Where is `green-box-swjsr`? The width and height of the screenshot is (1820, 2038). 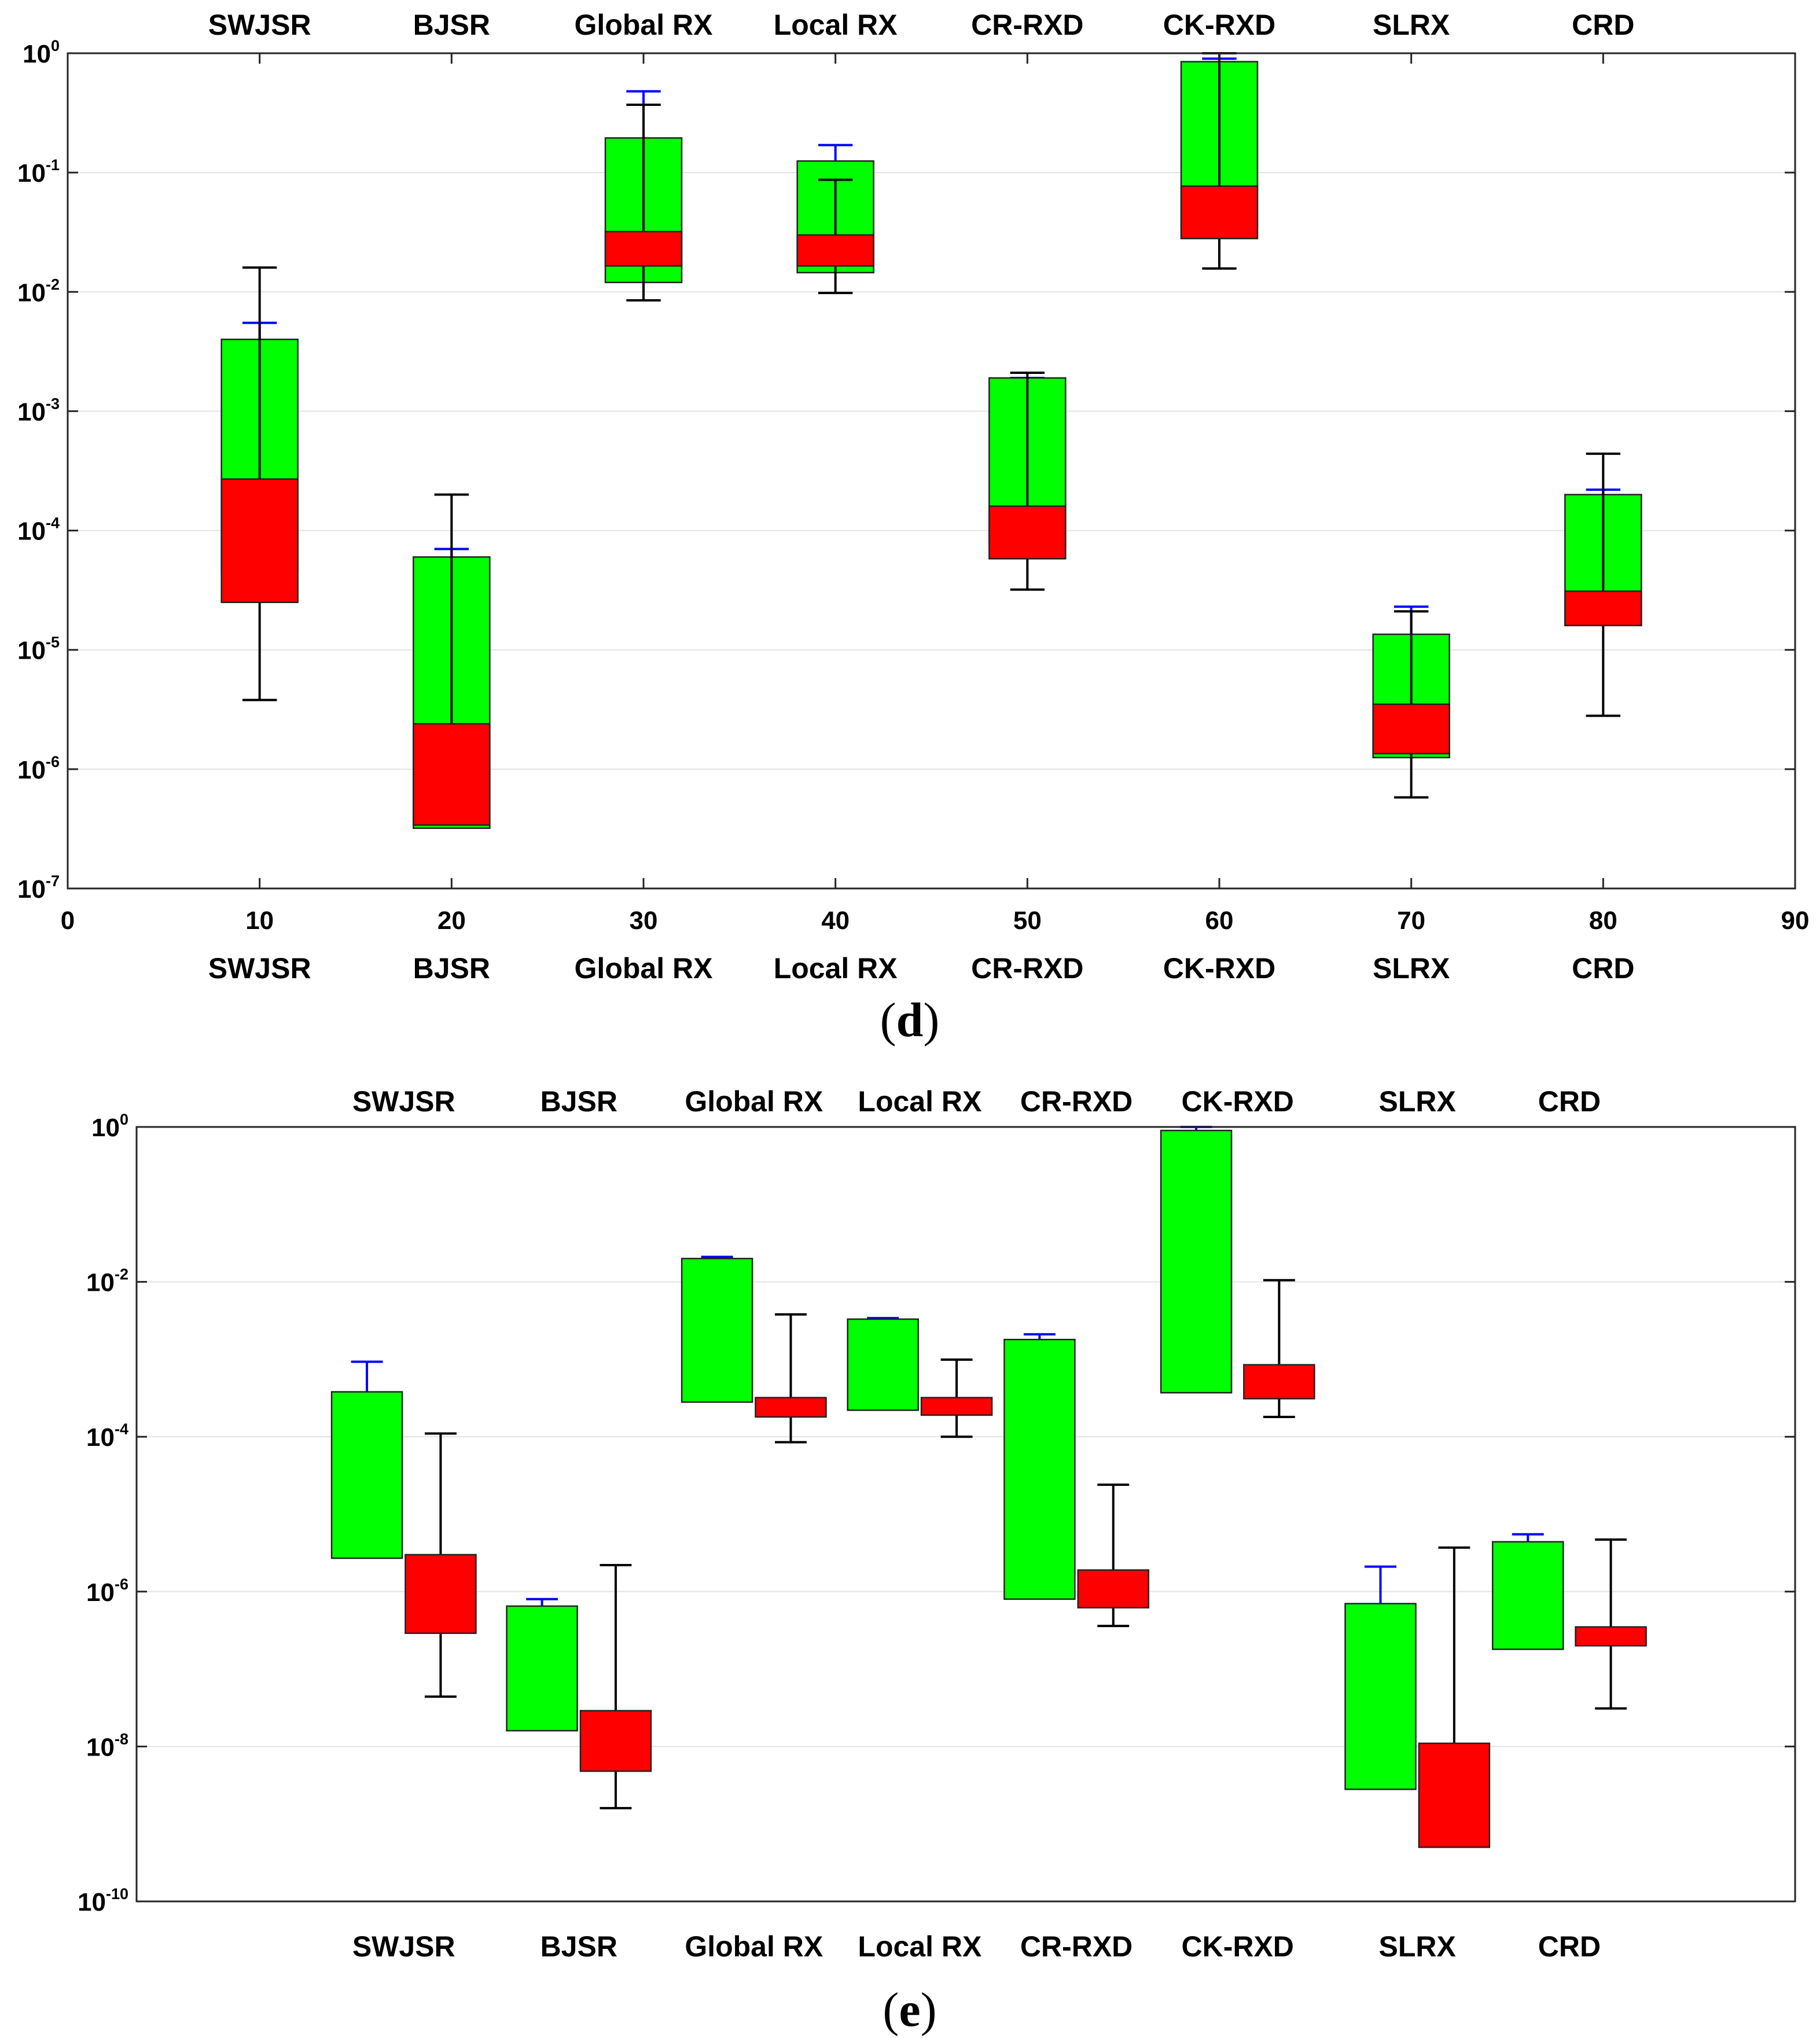 green-box-swjsr is located at coordinates (366, 1475).